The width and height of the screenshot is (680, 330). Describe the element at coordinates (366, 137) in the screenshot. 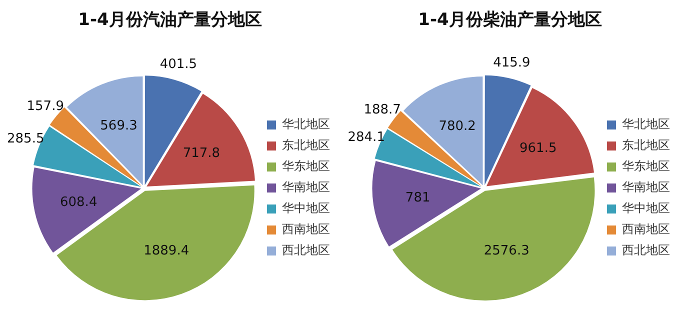

I see `data-label: 284.1` at that location.